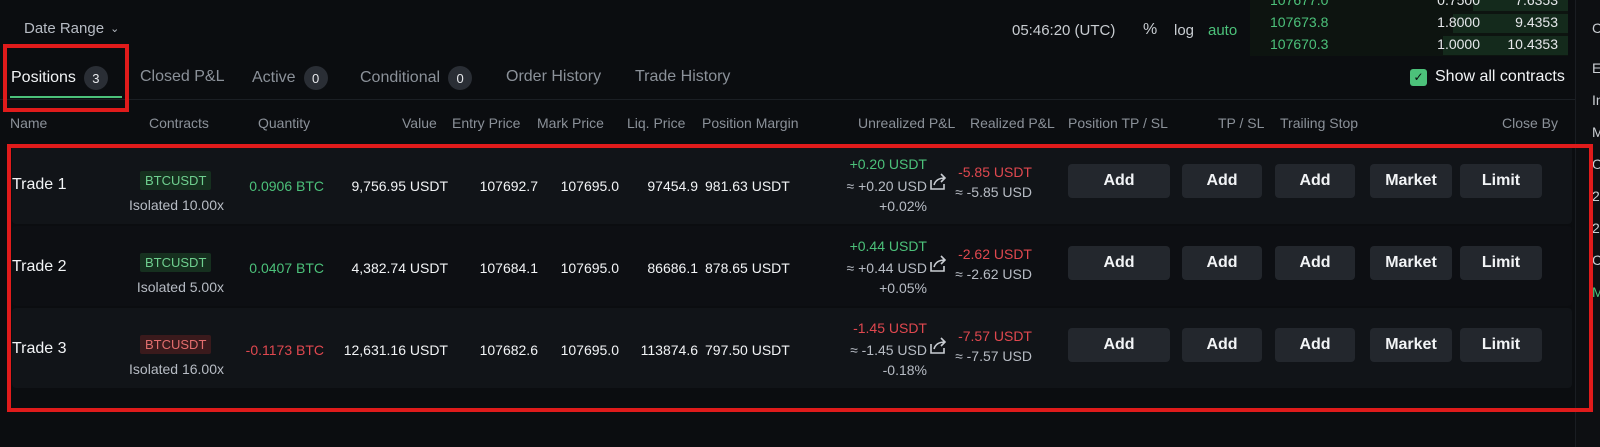 Image resolution: width=1600 pixels, height=447 pixels. What do you see at coordinates (400, 268) in the screenshot?
I see `position-value: 4,382.74 USDT` at bounding box center [400, 268].